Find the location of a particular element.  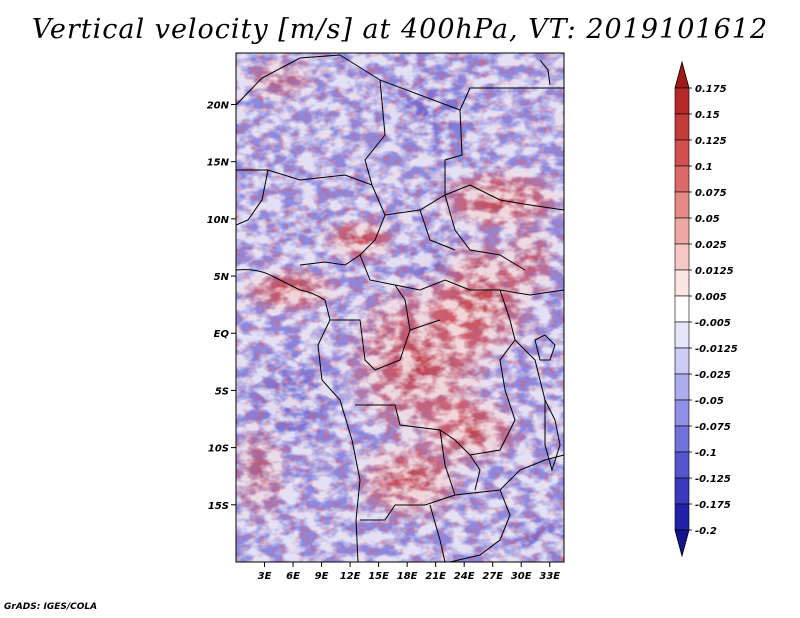

x-tick-label: 18E is located at coordinates (407, 576).